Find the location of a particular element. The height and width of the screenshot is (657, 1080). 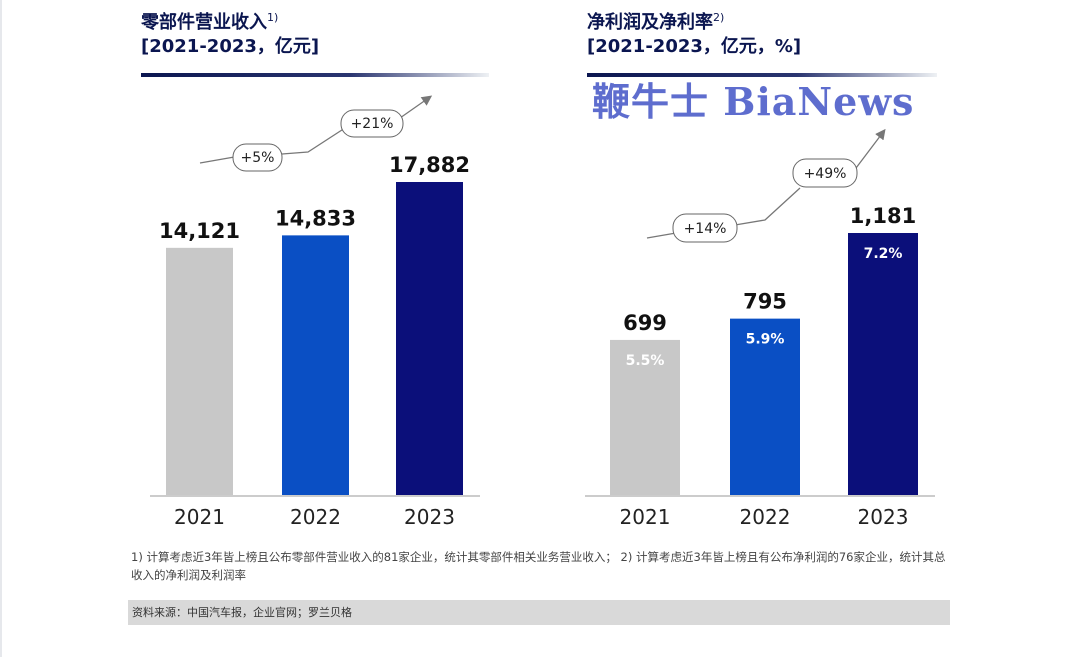

chart1-x-tick: 2022 is located at coordinates (315, 517).